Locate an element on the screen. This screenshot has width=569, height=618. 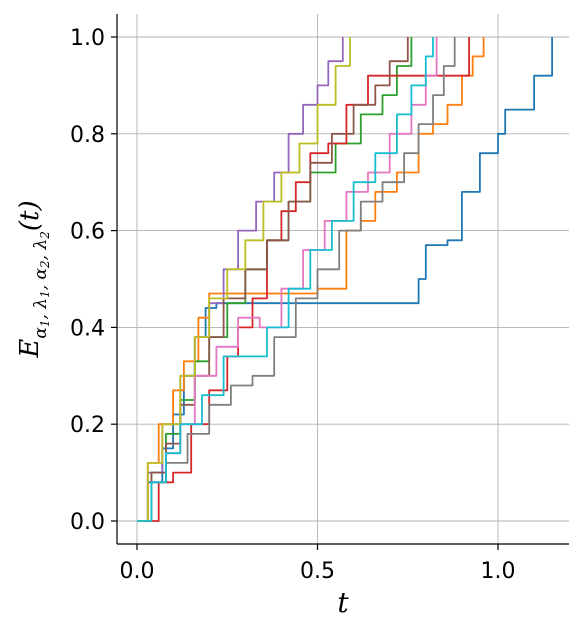
y-tick-label: 1.0 is located at coordinates (87, 38).